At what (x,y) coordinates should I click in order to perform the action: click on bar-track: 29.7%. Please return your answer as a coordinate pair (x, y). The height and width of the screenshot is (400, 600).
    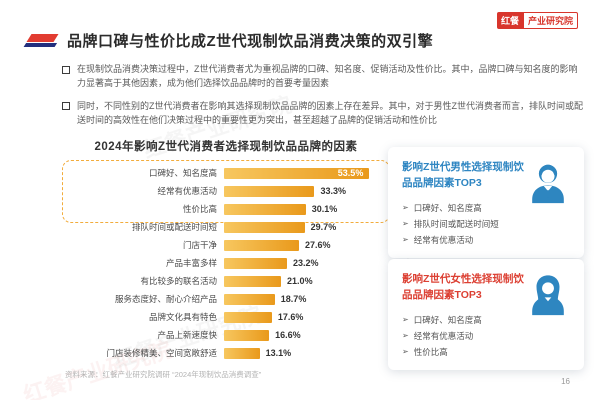
    Looking at the image, I should click on (305, 227).